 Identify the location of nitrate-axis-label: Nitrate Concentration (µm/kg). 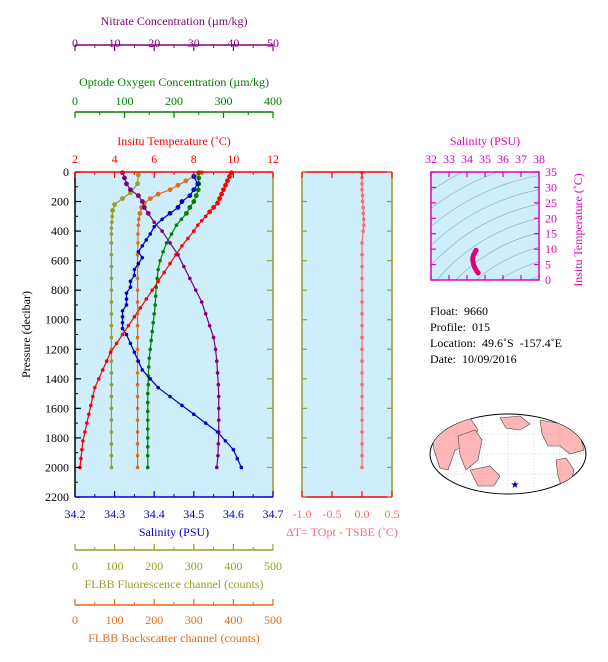
(174, 21).